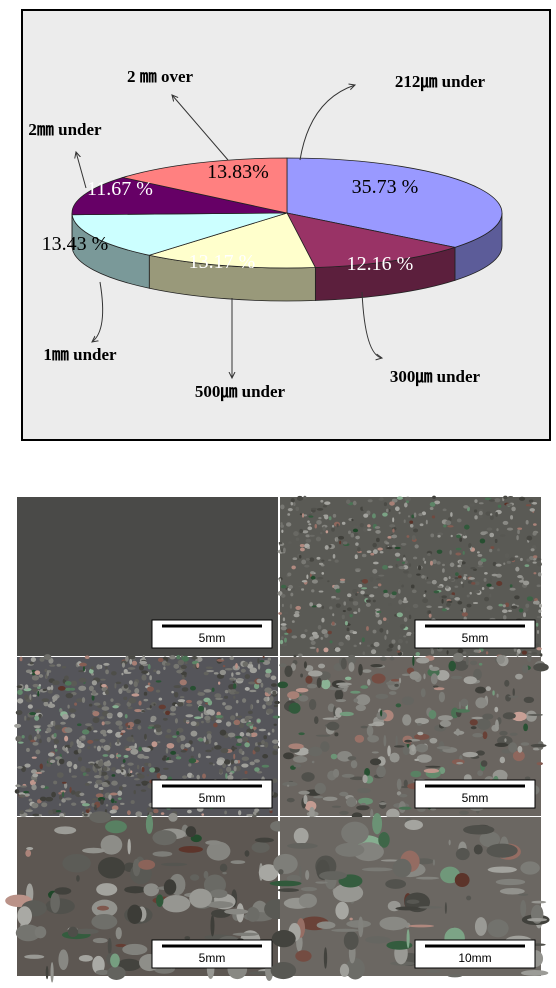  Describe the element at coordinates (474, 958) in the screenshot. I see `scale-label: 10mm` at that location.